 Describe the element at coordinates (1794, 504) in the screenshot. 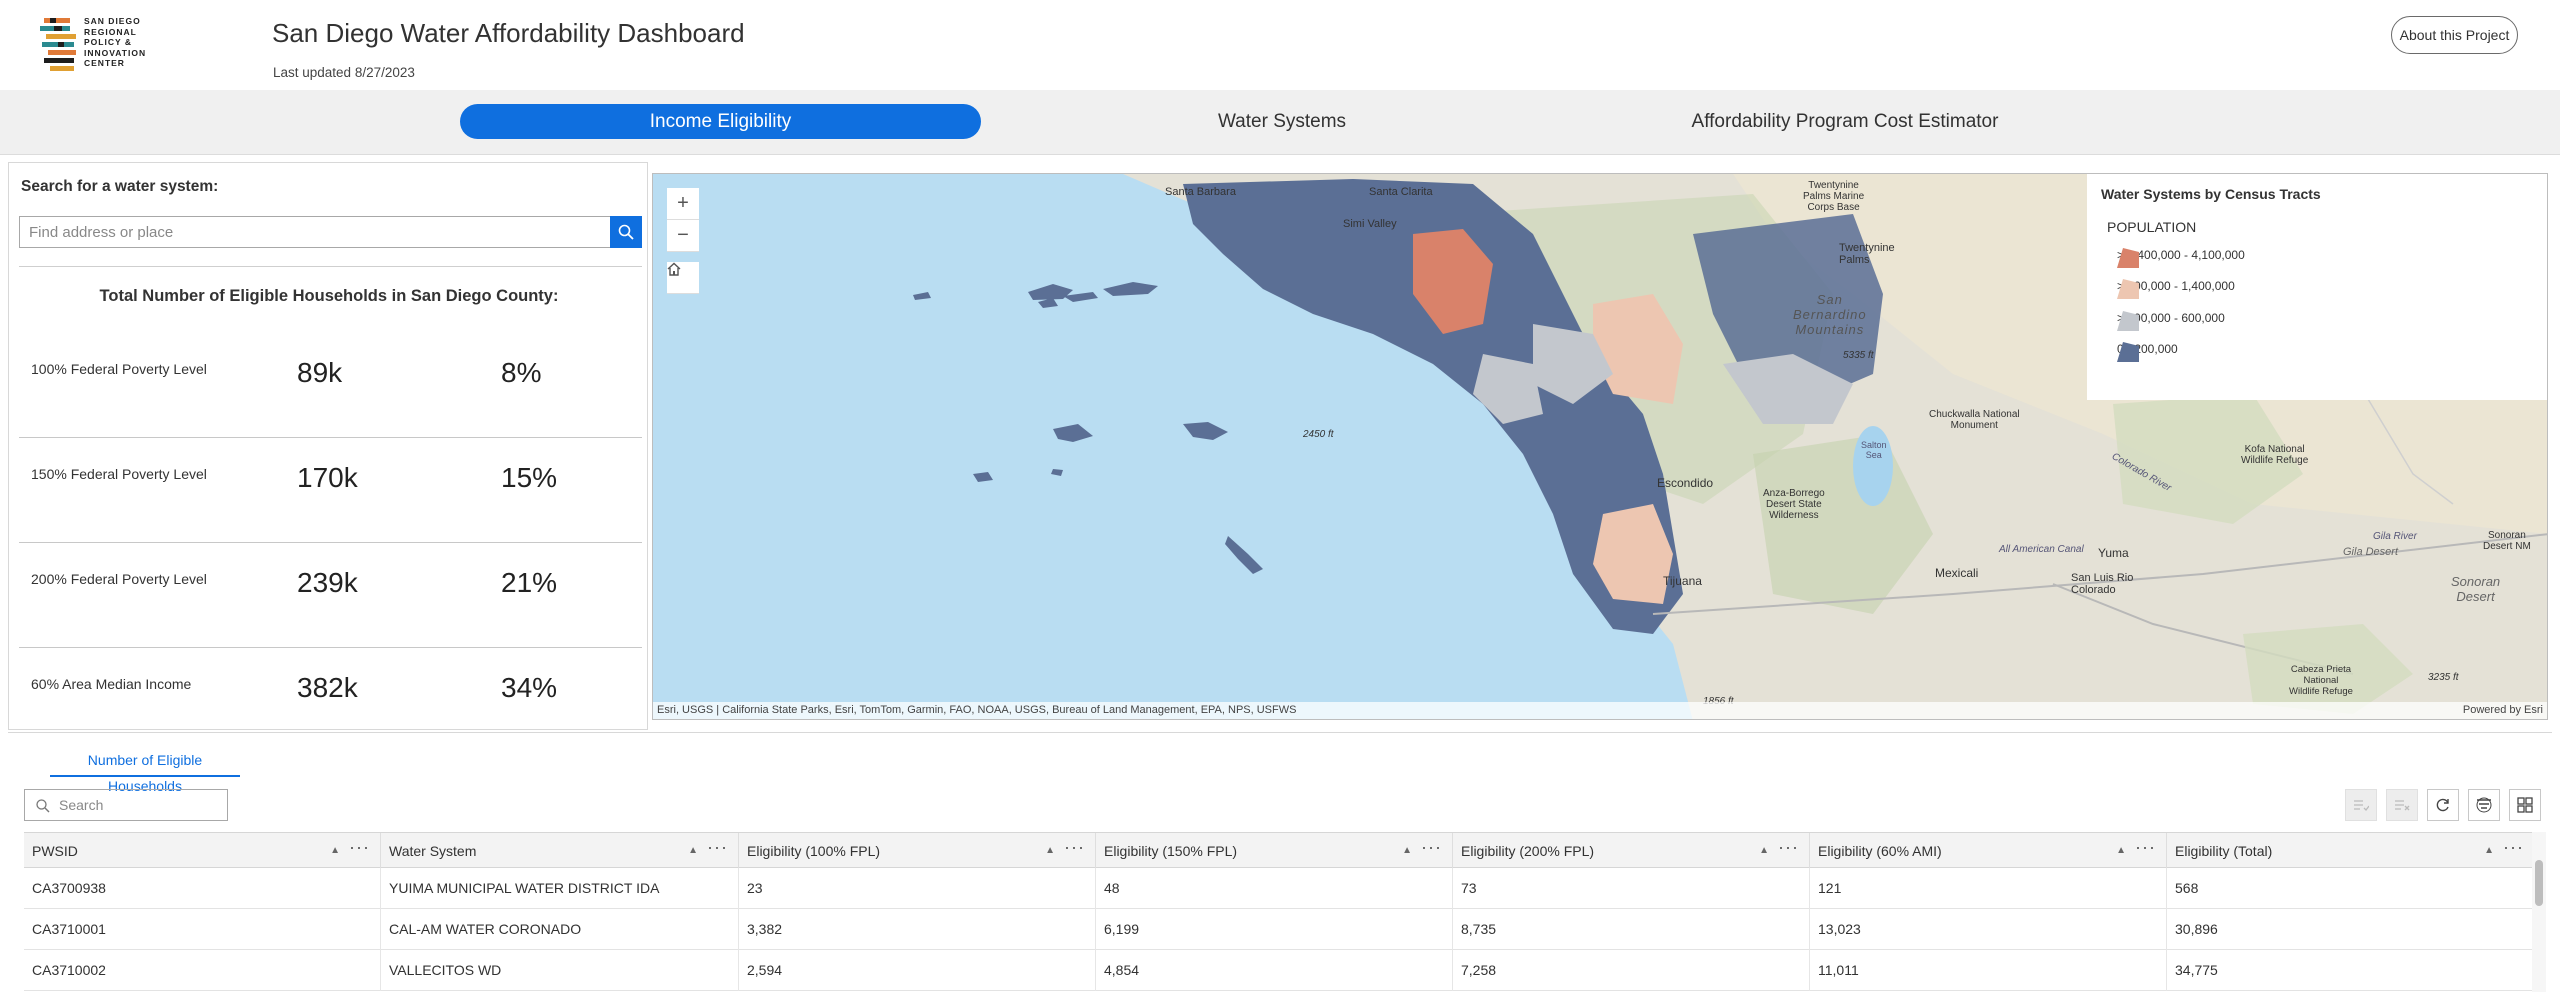

I see `map-label-anza-borrego: Anza-Borrego Desert State Wilderness` at that location.